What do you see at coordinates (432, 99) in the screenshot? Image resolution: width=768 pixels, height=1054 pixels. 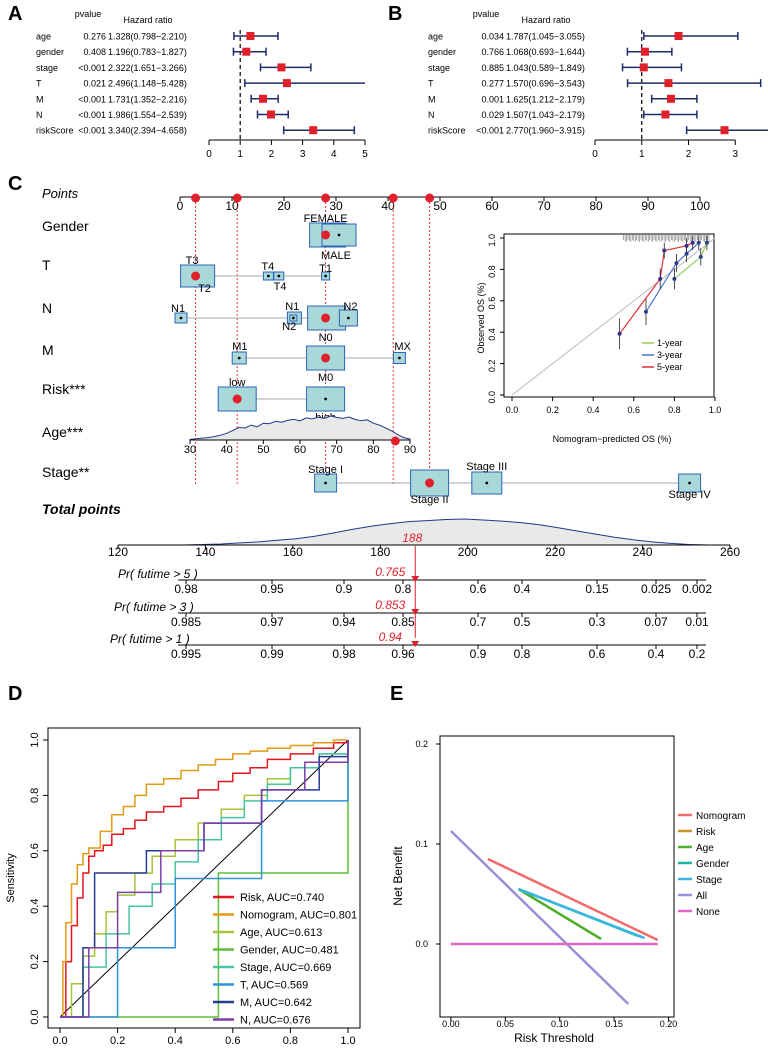 I see `row-label: M` at bounding box center [432, 99].